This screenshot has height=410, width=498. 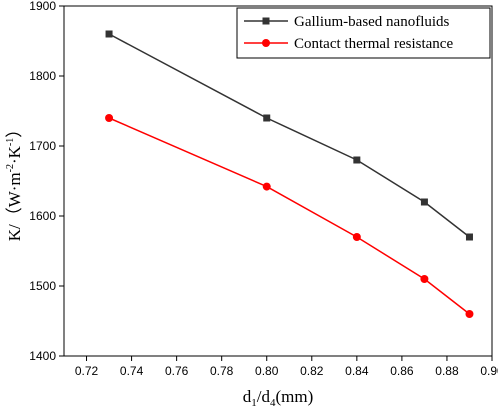 I want to click on x-tick-label-5: 0.82, so click(x=312, y=371).